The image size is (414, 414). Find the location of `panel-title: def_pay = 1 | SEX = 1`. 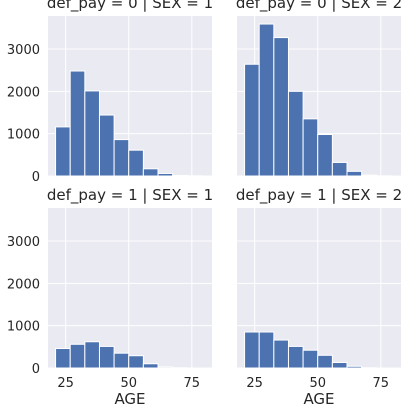

panel-title: def_pay = 1 | SEX = 1 is located at coordinates (130, 195).